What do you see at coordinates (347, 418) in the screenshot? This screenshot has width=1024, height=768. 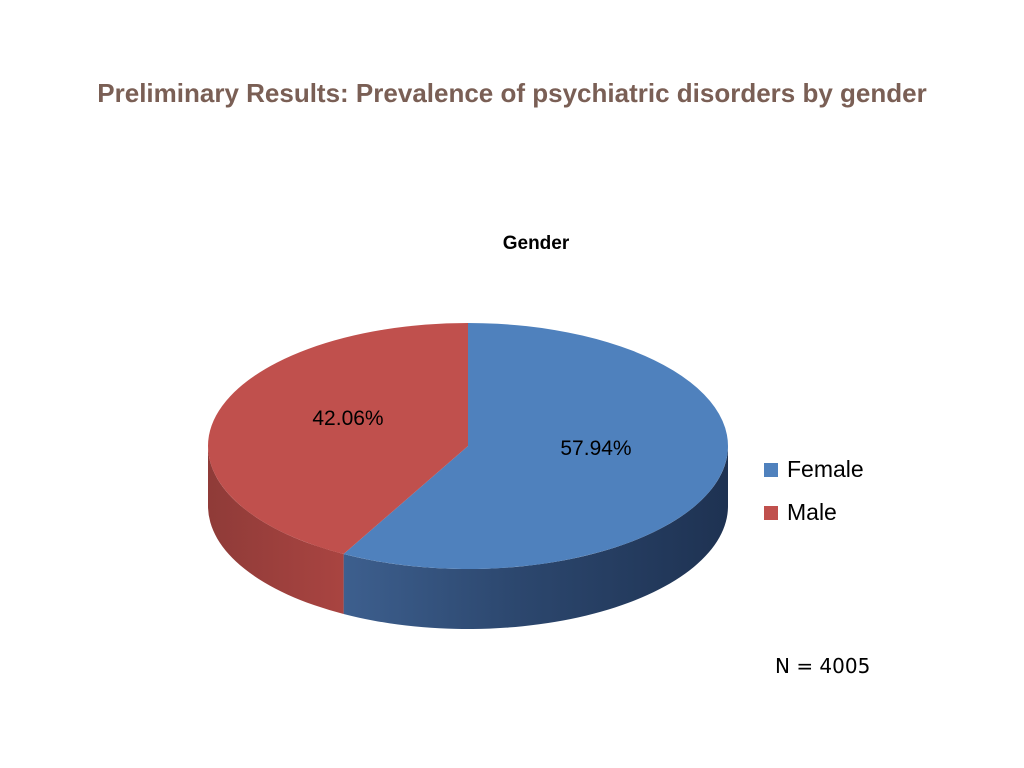 I see `data-label-male: 42.06%` at bounding box center [347, 418].